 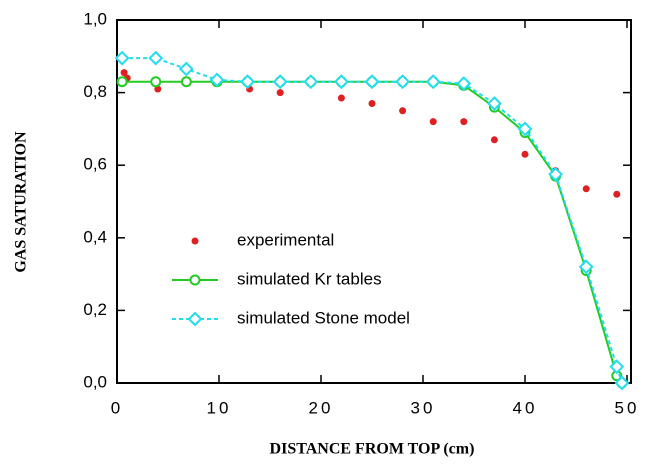 What do you see at coordinates (95, 164) in the screenshot?
I see `y-tick-label: 0,6` at bounding box center [95, 164].